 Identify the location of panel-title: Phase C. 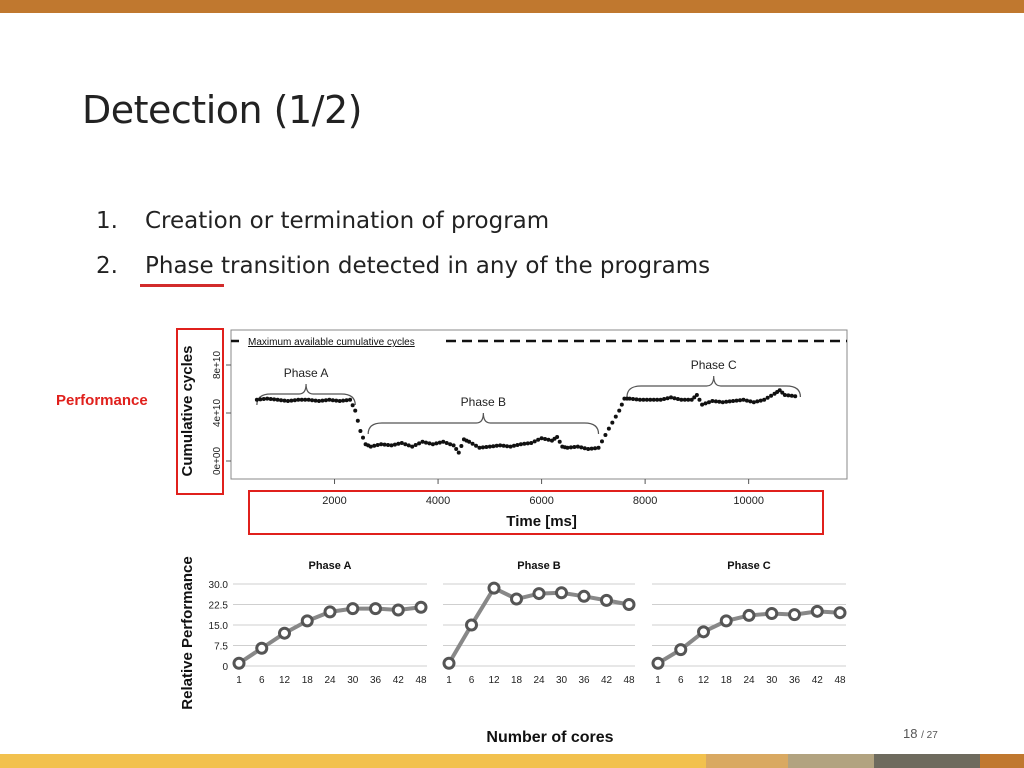
(748, 566).